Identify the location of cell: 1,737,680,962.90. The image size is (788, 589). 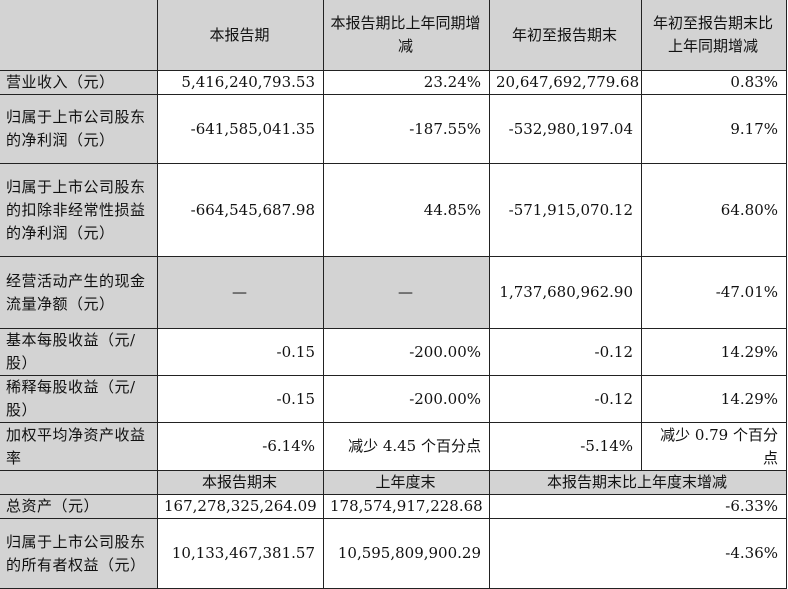
(565, 292).